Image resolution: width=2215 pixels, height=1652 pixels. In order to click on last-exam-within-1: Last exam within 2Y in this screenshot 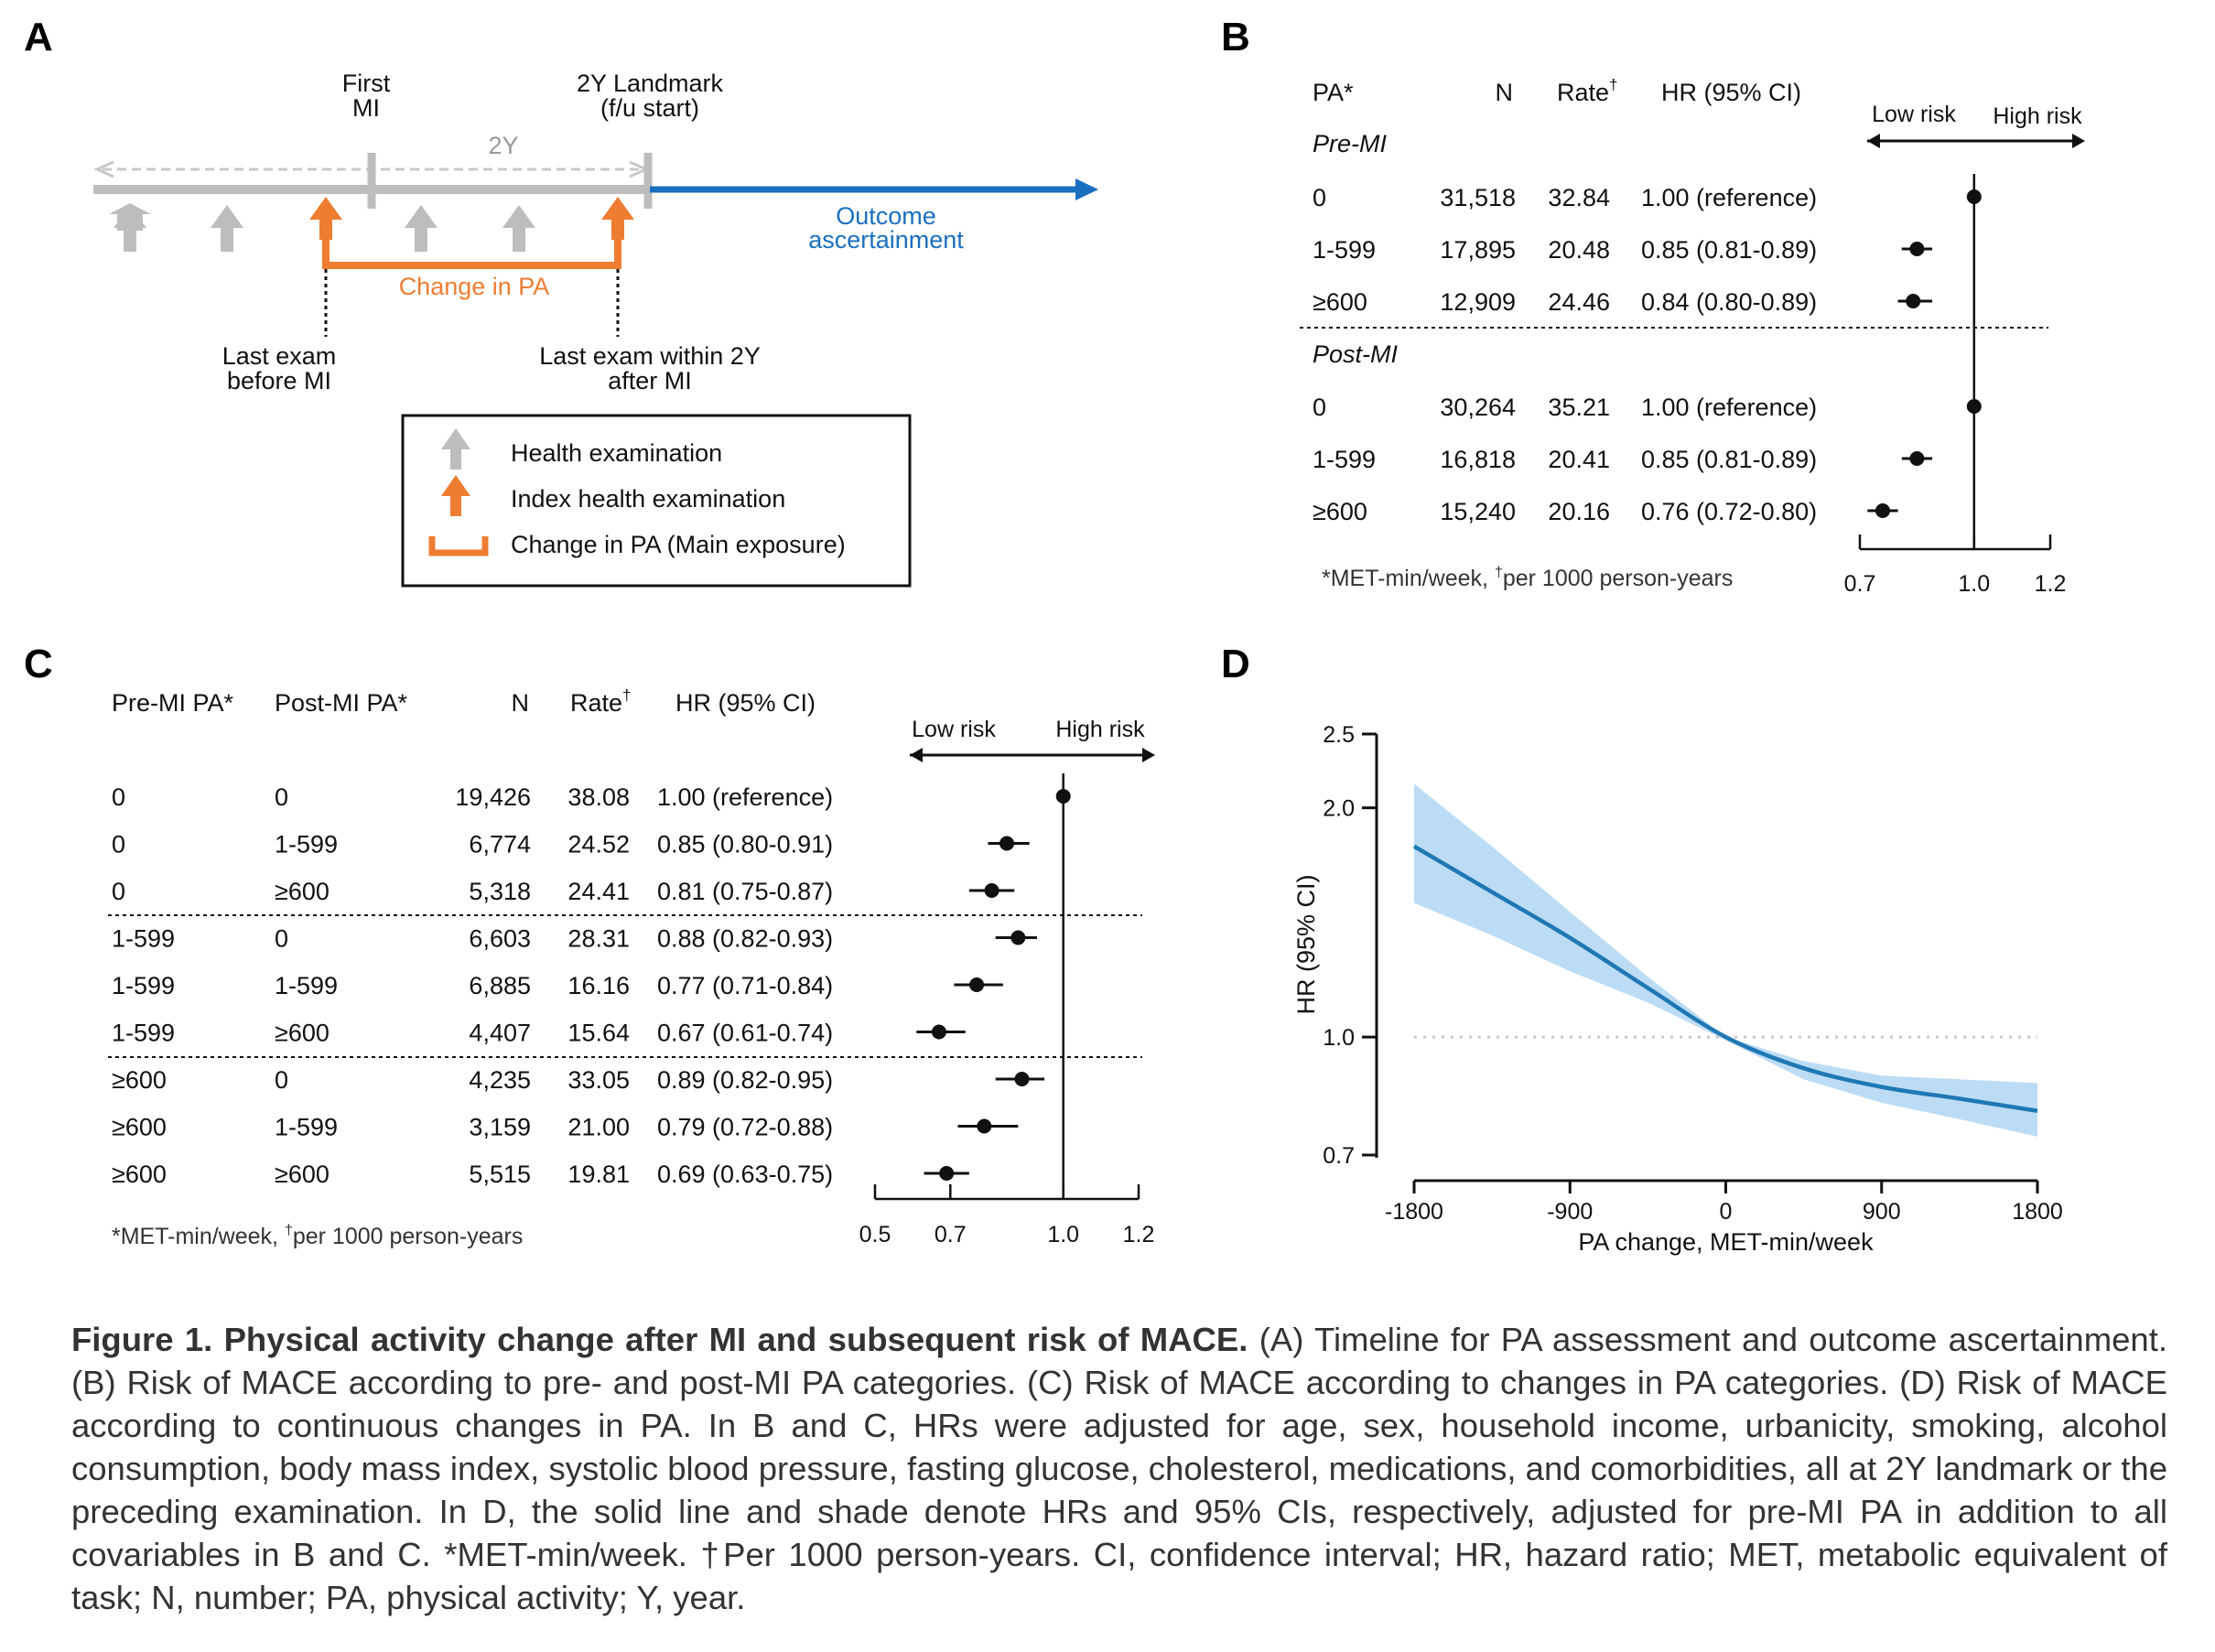, I will do `click(650, 356)`.